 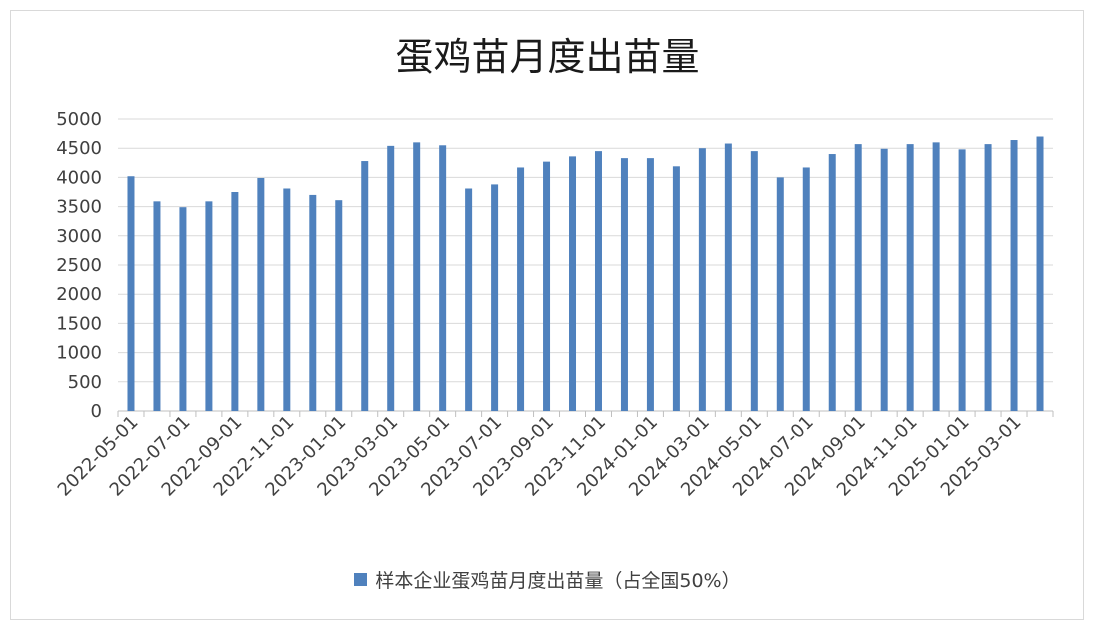 I want to click on legend: 样本企业蛋鸡苗月度出苗量（占全国50%）, so click(x=547, y=579).